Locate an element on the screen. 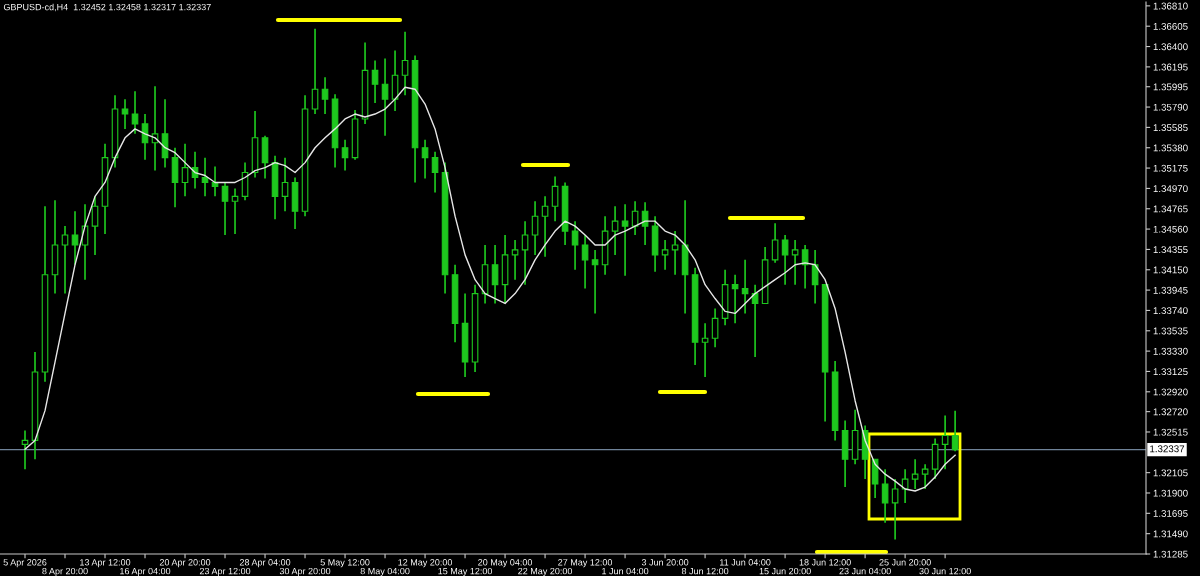 Image resolution: width=1200 pixels, height=576 pixels. y-tick-label: 1.35790 is located at coordinates (1170, 107).